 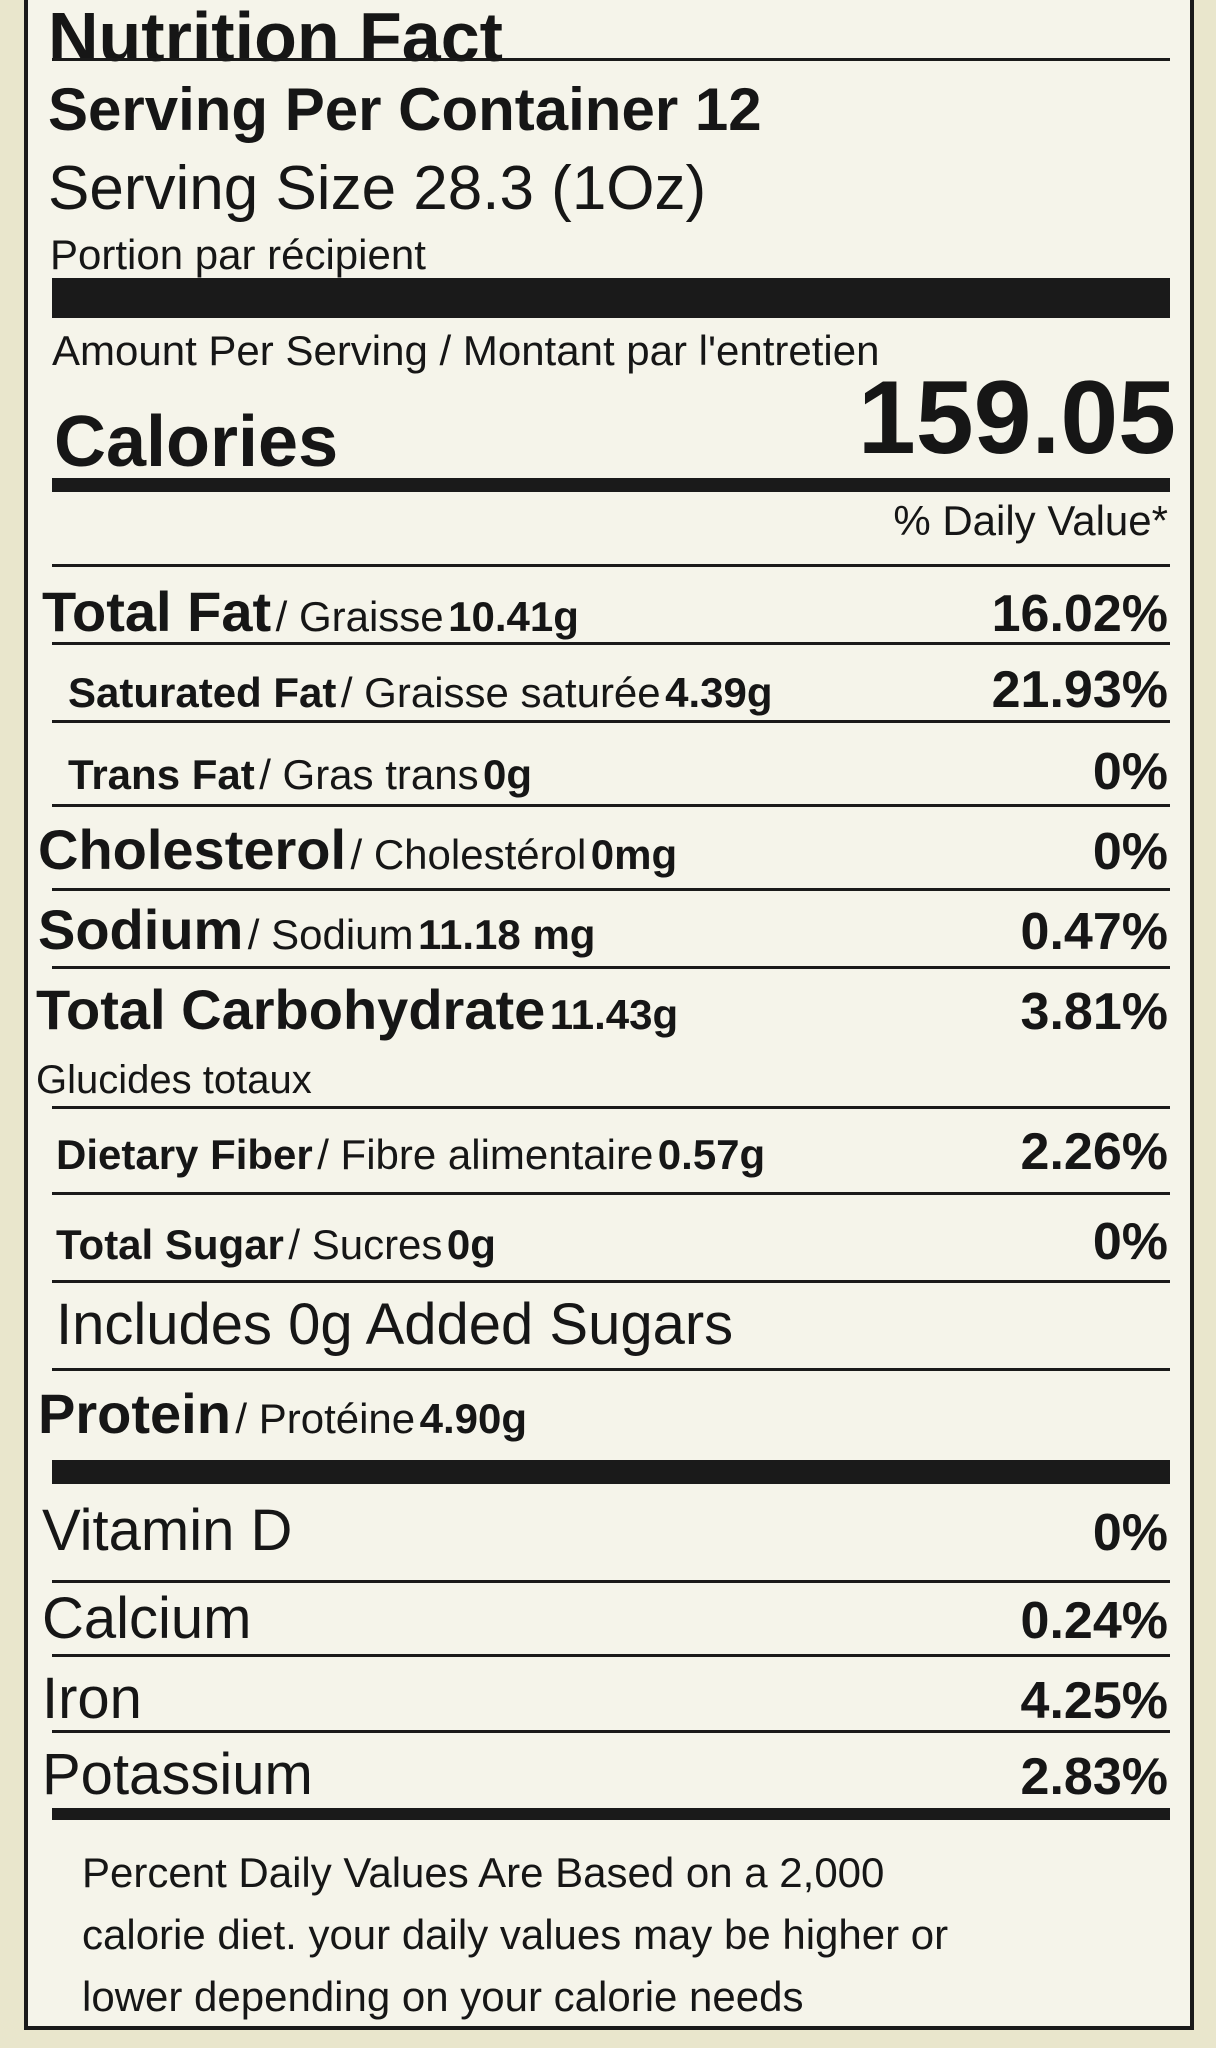 What do you see at coordinates (365, 1244) in the screenshot?
I see `nutrient-french: / Sucres` at bounding box center [365, 1244].